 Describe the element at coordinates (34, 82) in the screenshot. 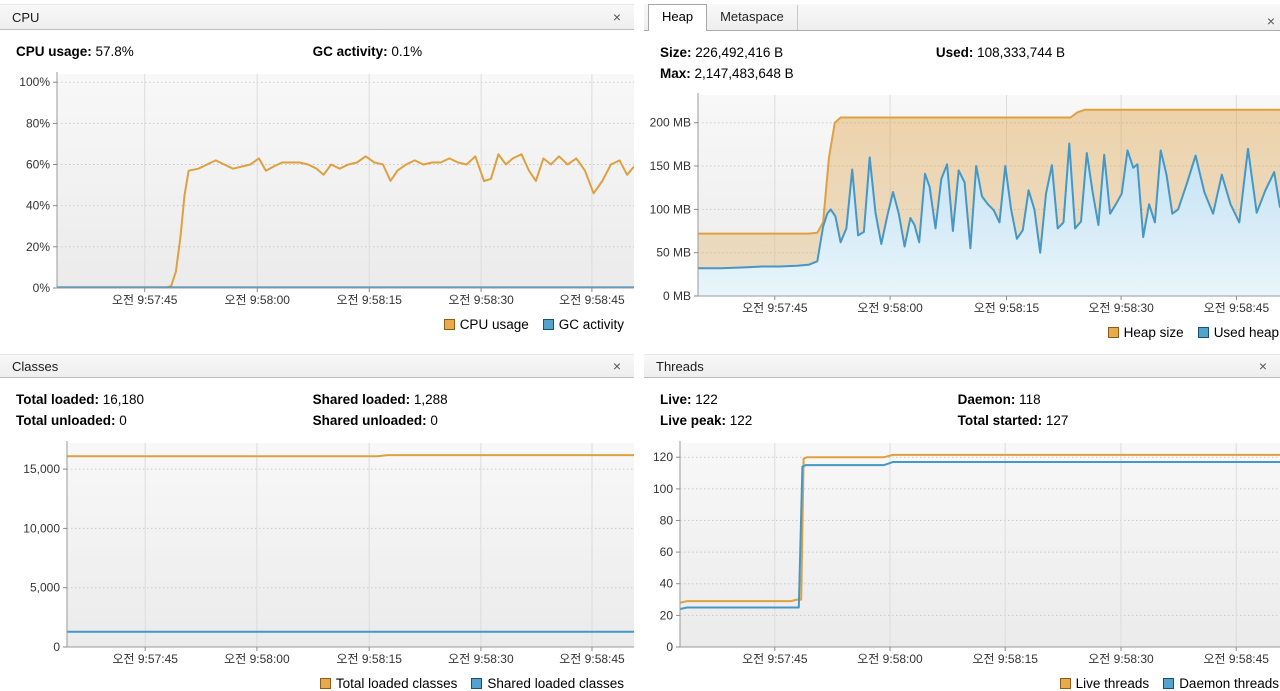

I see `svg-text: 100%` at that location.